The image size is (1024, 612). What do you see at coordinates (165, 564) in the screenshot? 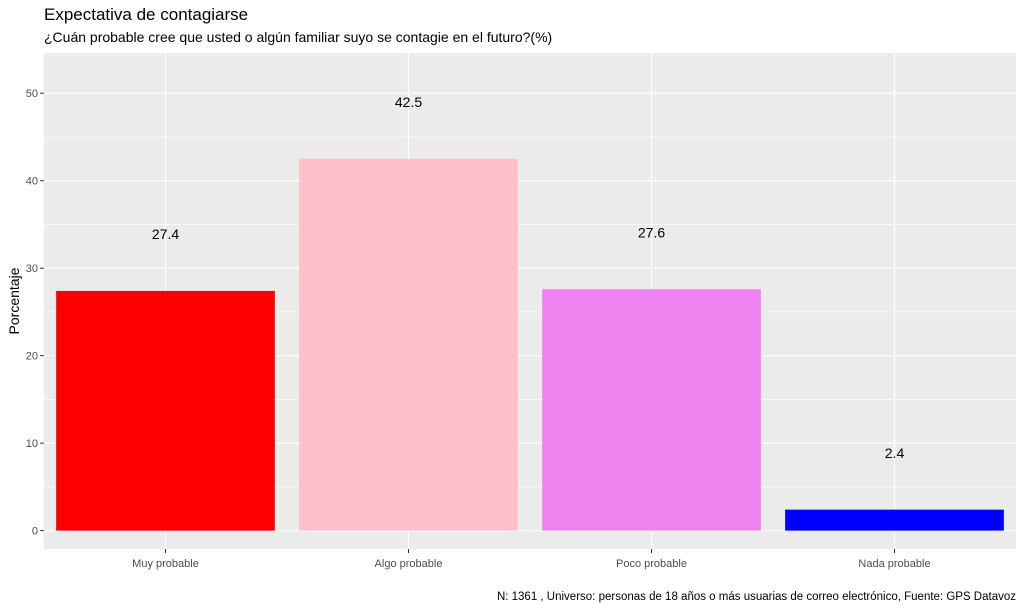
I see `x-tick-label: Muy probable` at bounding box center [165, 564].